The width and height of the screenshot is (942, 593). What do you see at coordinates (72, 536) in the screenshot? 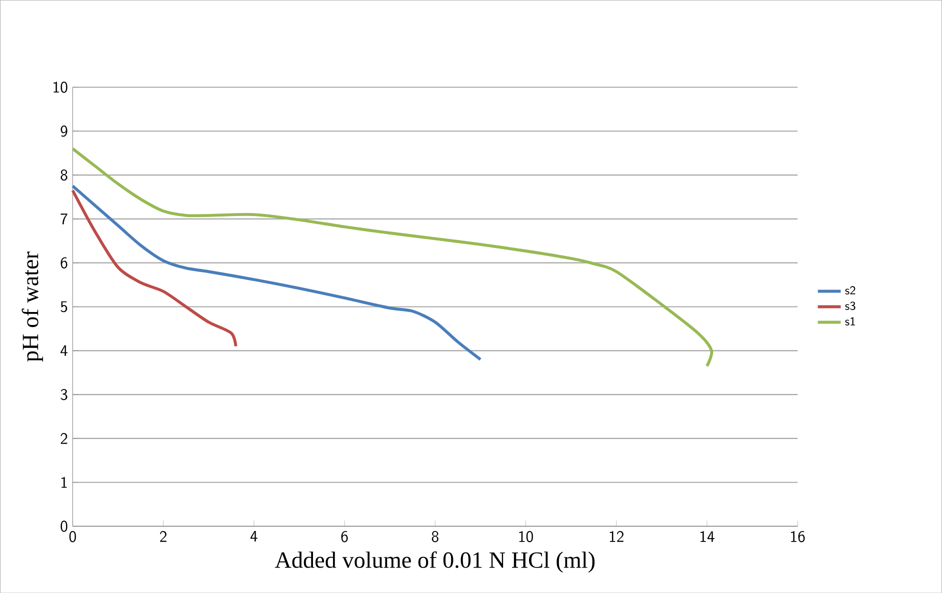
I see `x-tick-label: 0` at bounding box center [72, 536].